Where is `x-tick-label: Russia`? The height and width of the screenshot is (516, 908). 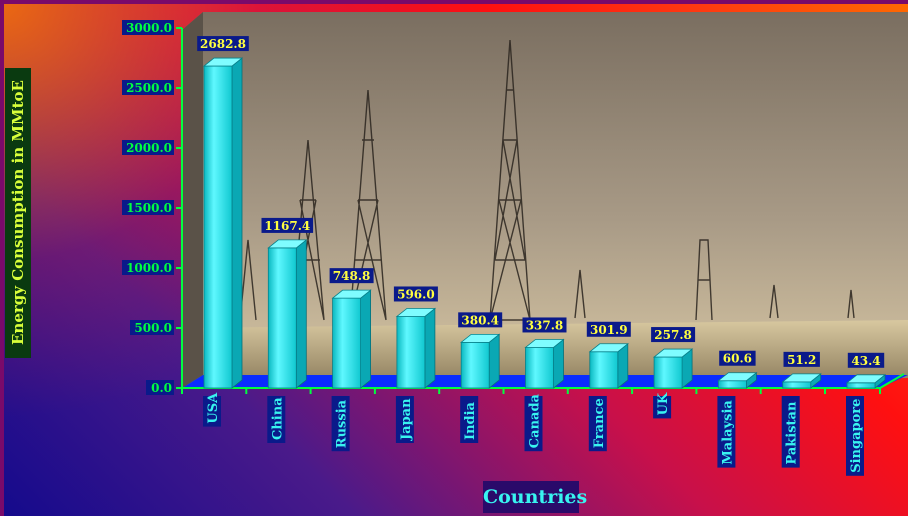 x-tick-label: Russia is located at coordinates (342, 423).